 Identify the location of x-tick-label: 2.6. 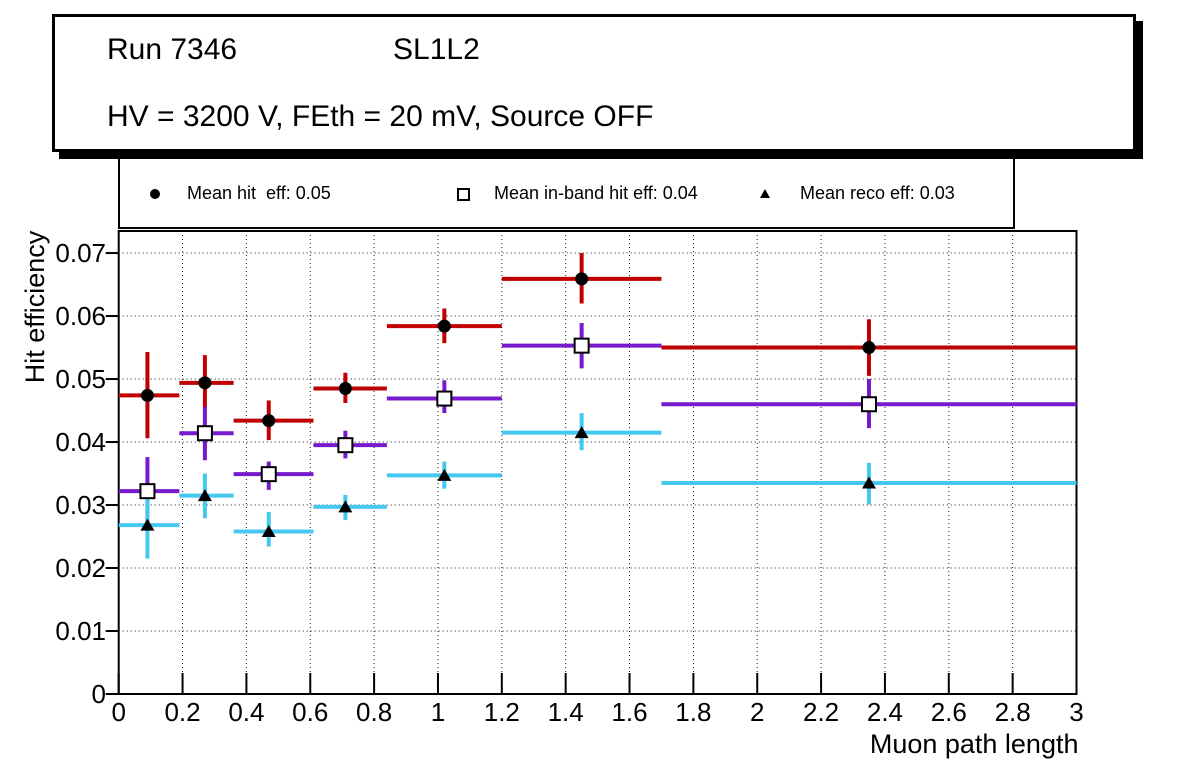
(949, 712).